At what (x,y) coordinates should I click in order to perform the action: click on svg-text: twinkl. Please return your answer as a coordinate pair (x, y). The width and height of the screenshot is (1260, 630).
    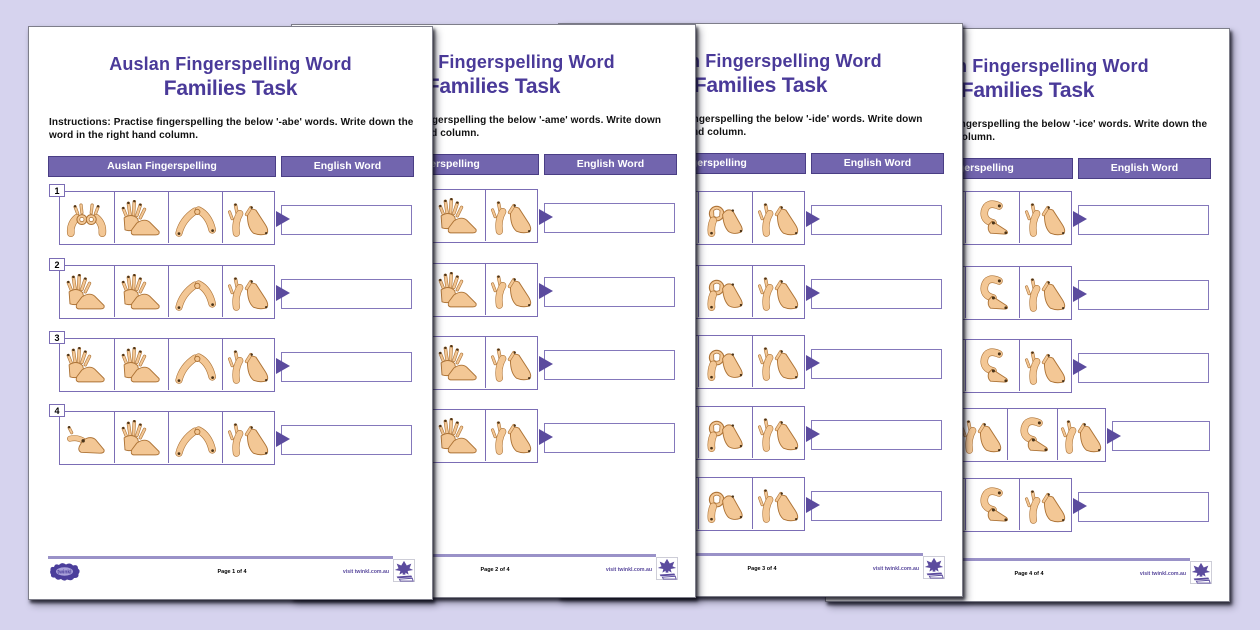
    Looking at the image, I should click on (64, 573).